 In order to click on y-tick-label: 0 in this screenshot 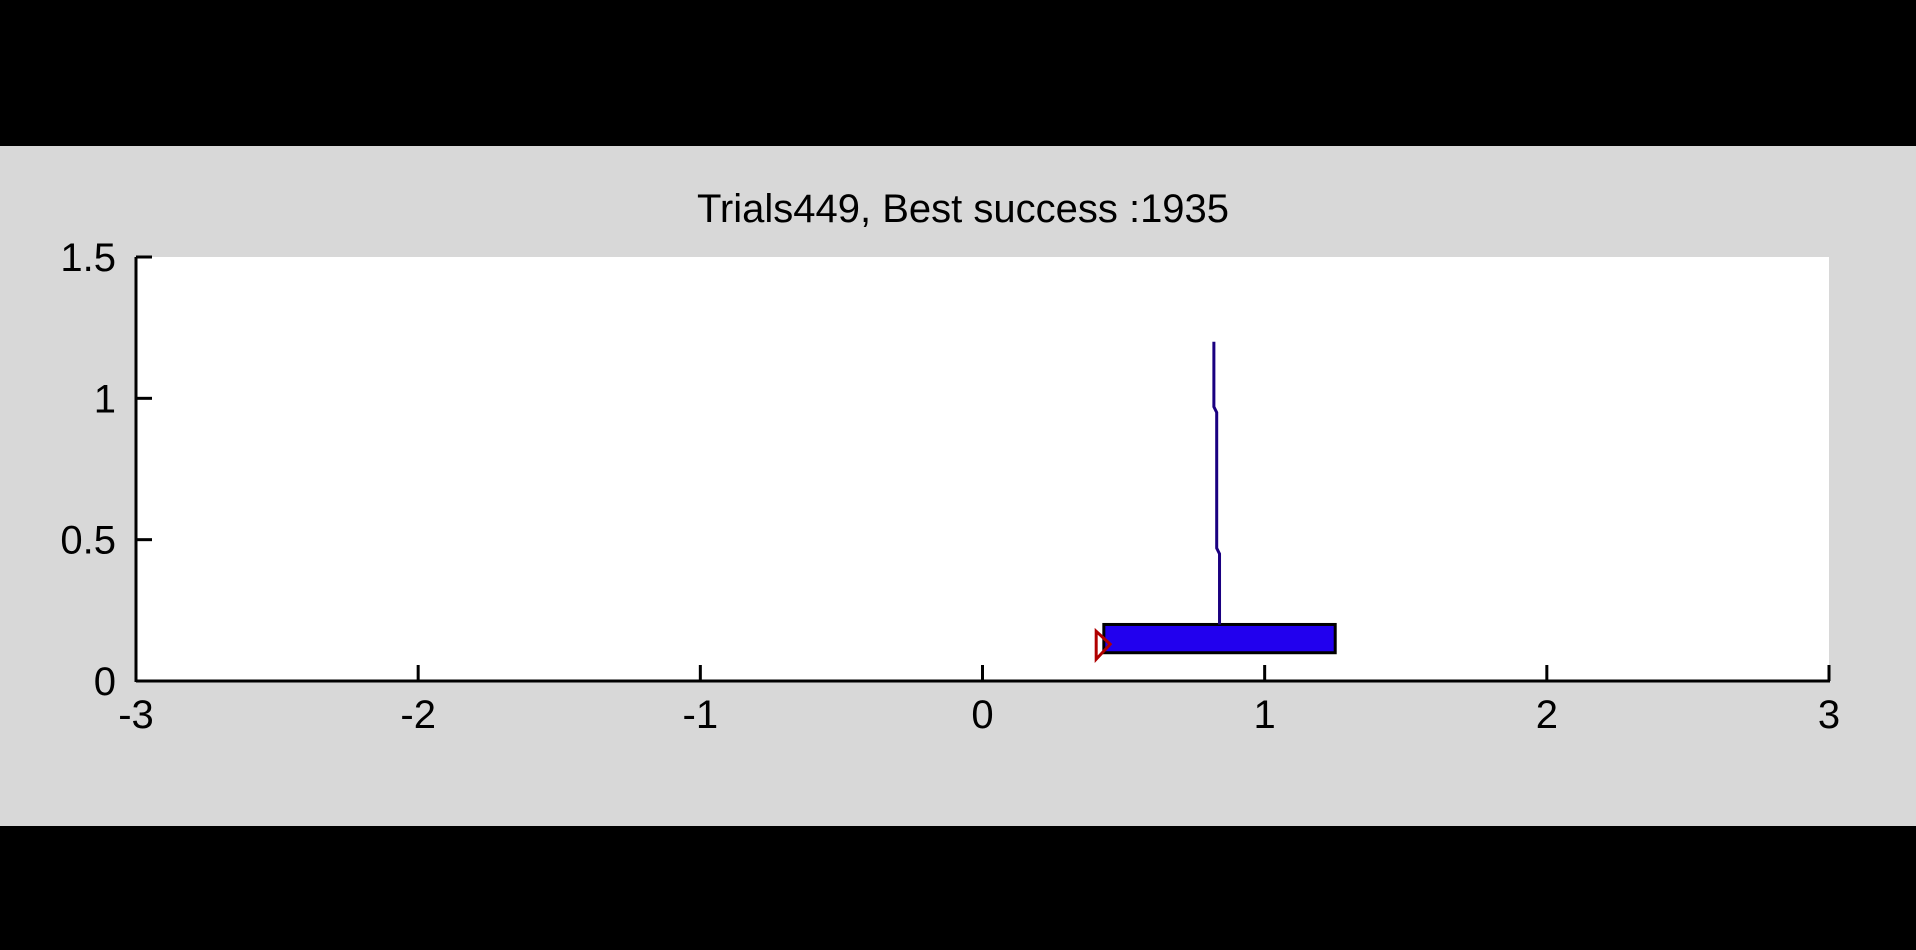, I will do `click(105, 682)`.